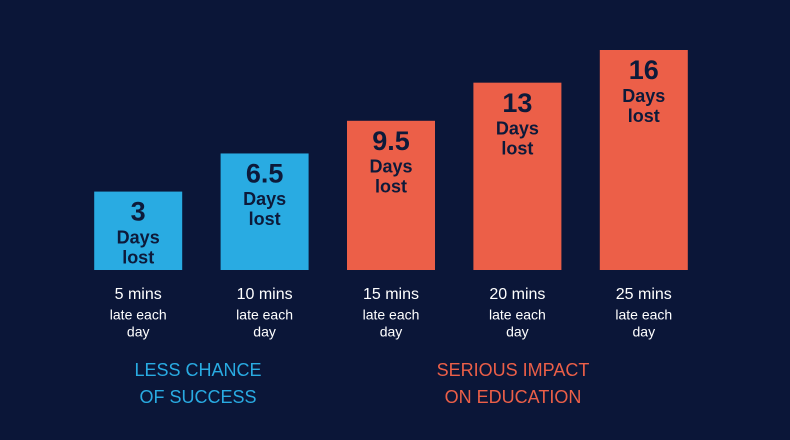  What do you see at coordinates (391, 141) in the screenshot?
I see `value-label: 9.5` at bounding box center [391, 141].